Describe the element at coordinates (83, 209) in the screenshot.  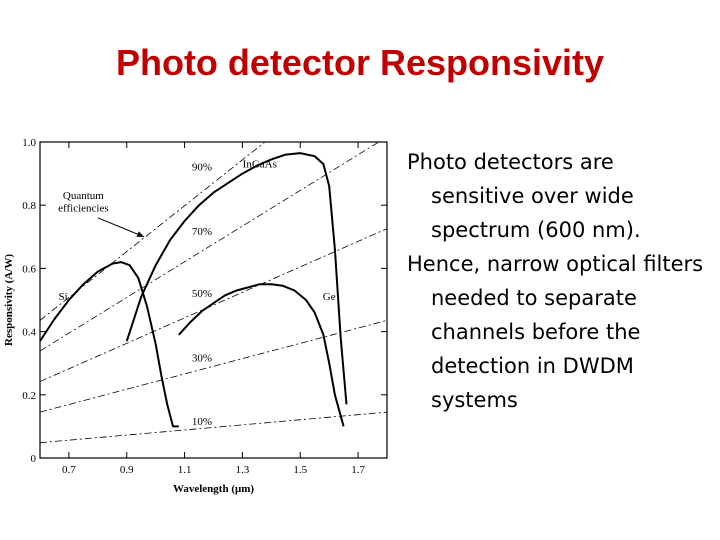
I see `annotation-label: efficiencies` at that location.